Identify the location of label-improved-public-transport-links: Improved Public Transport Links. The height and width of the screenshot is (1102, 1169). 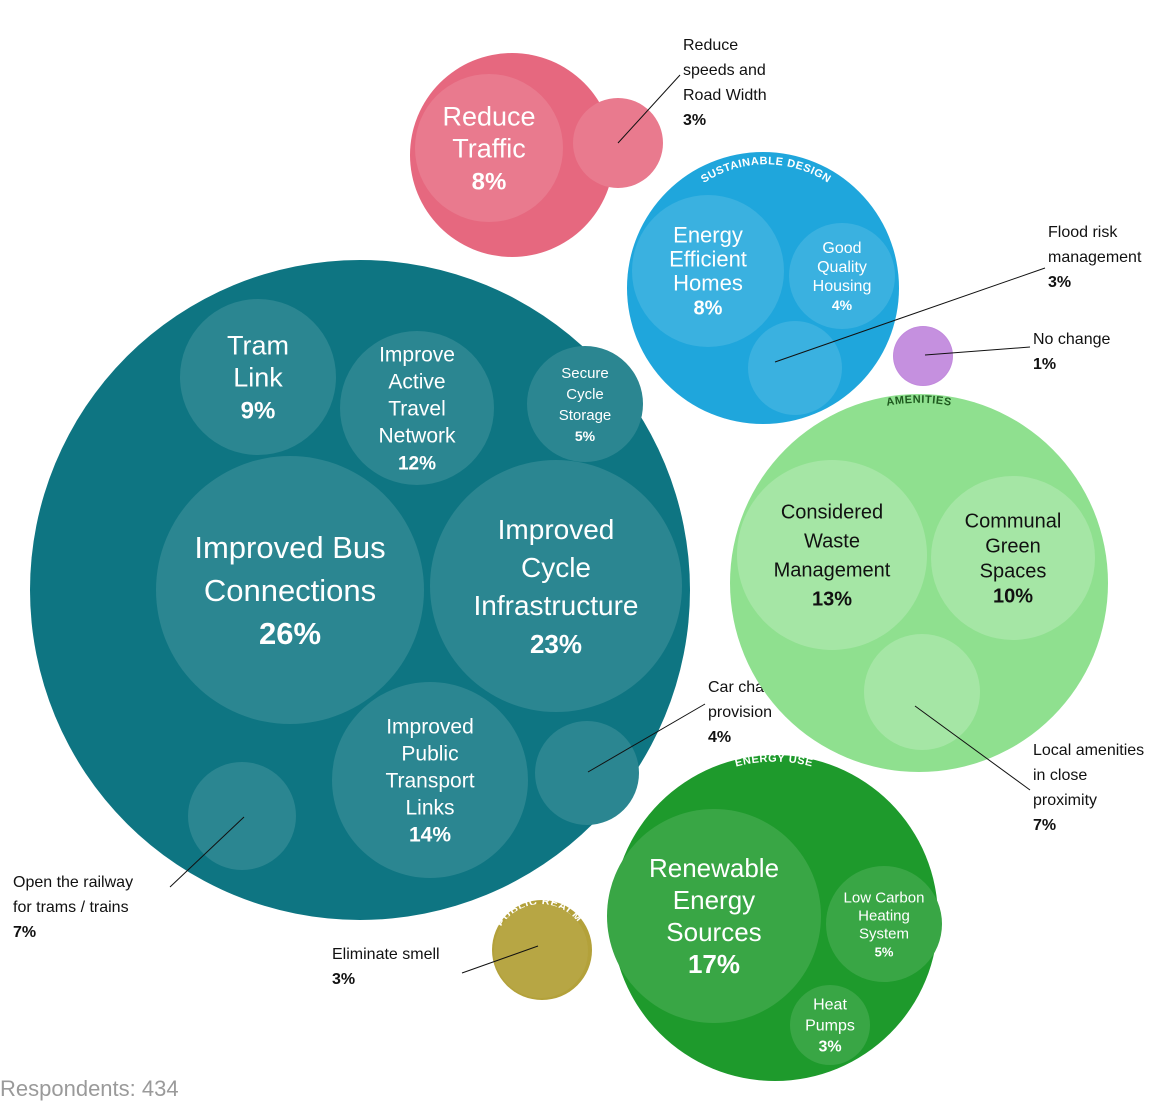
(429, 767).